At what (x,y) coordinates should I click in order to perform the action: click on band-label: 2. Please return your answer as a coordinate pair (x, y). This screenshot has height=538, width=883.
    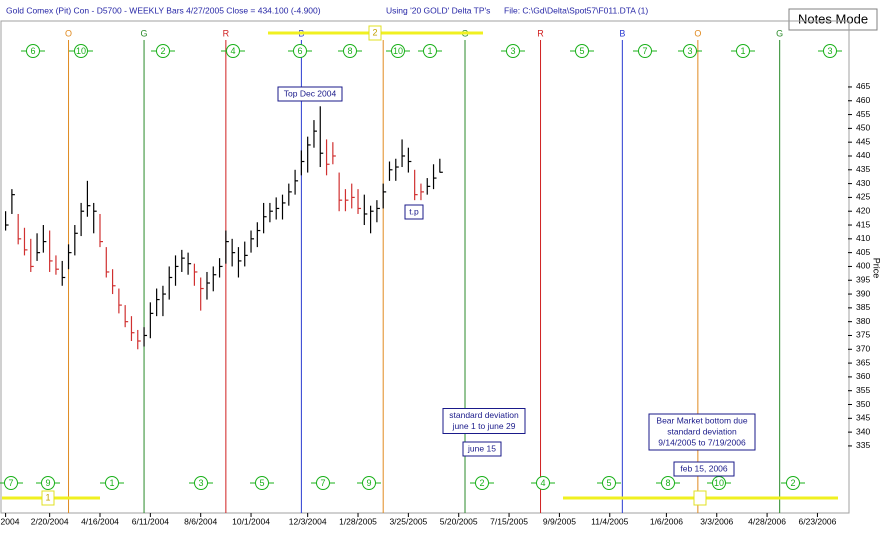
    Looking at the image, I should click on (374, 32).